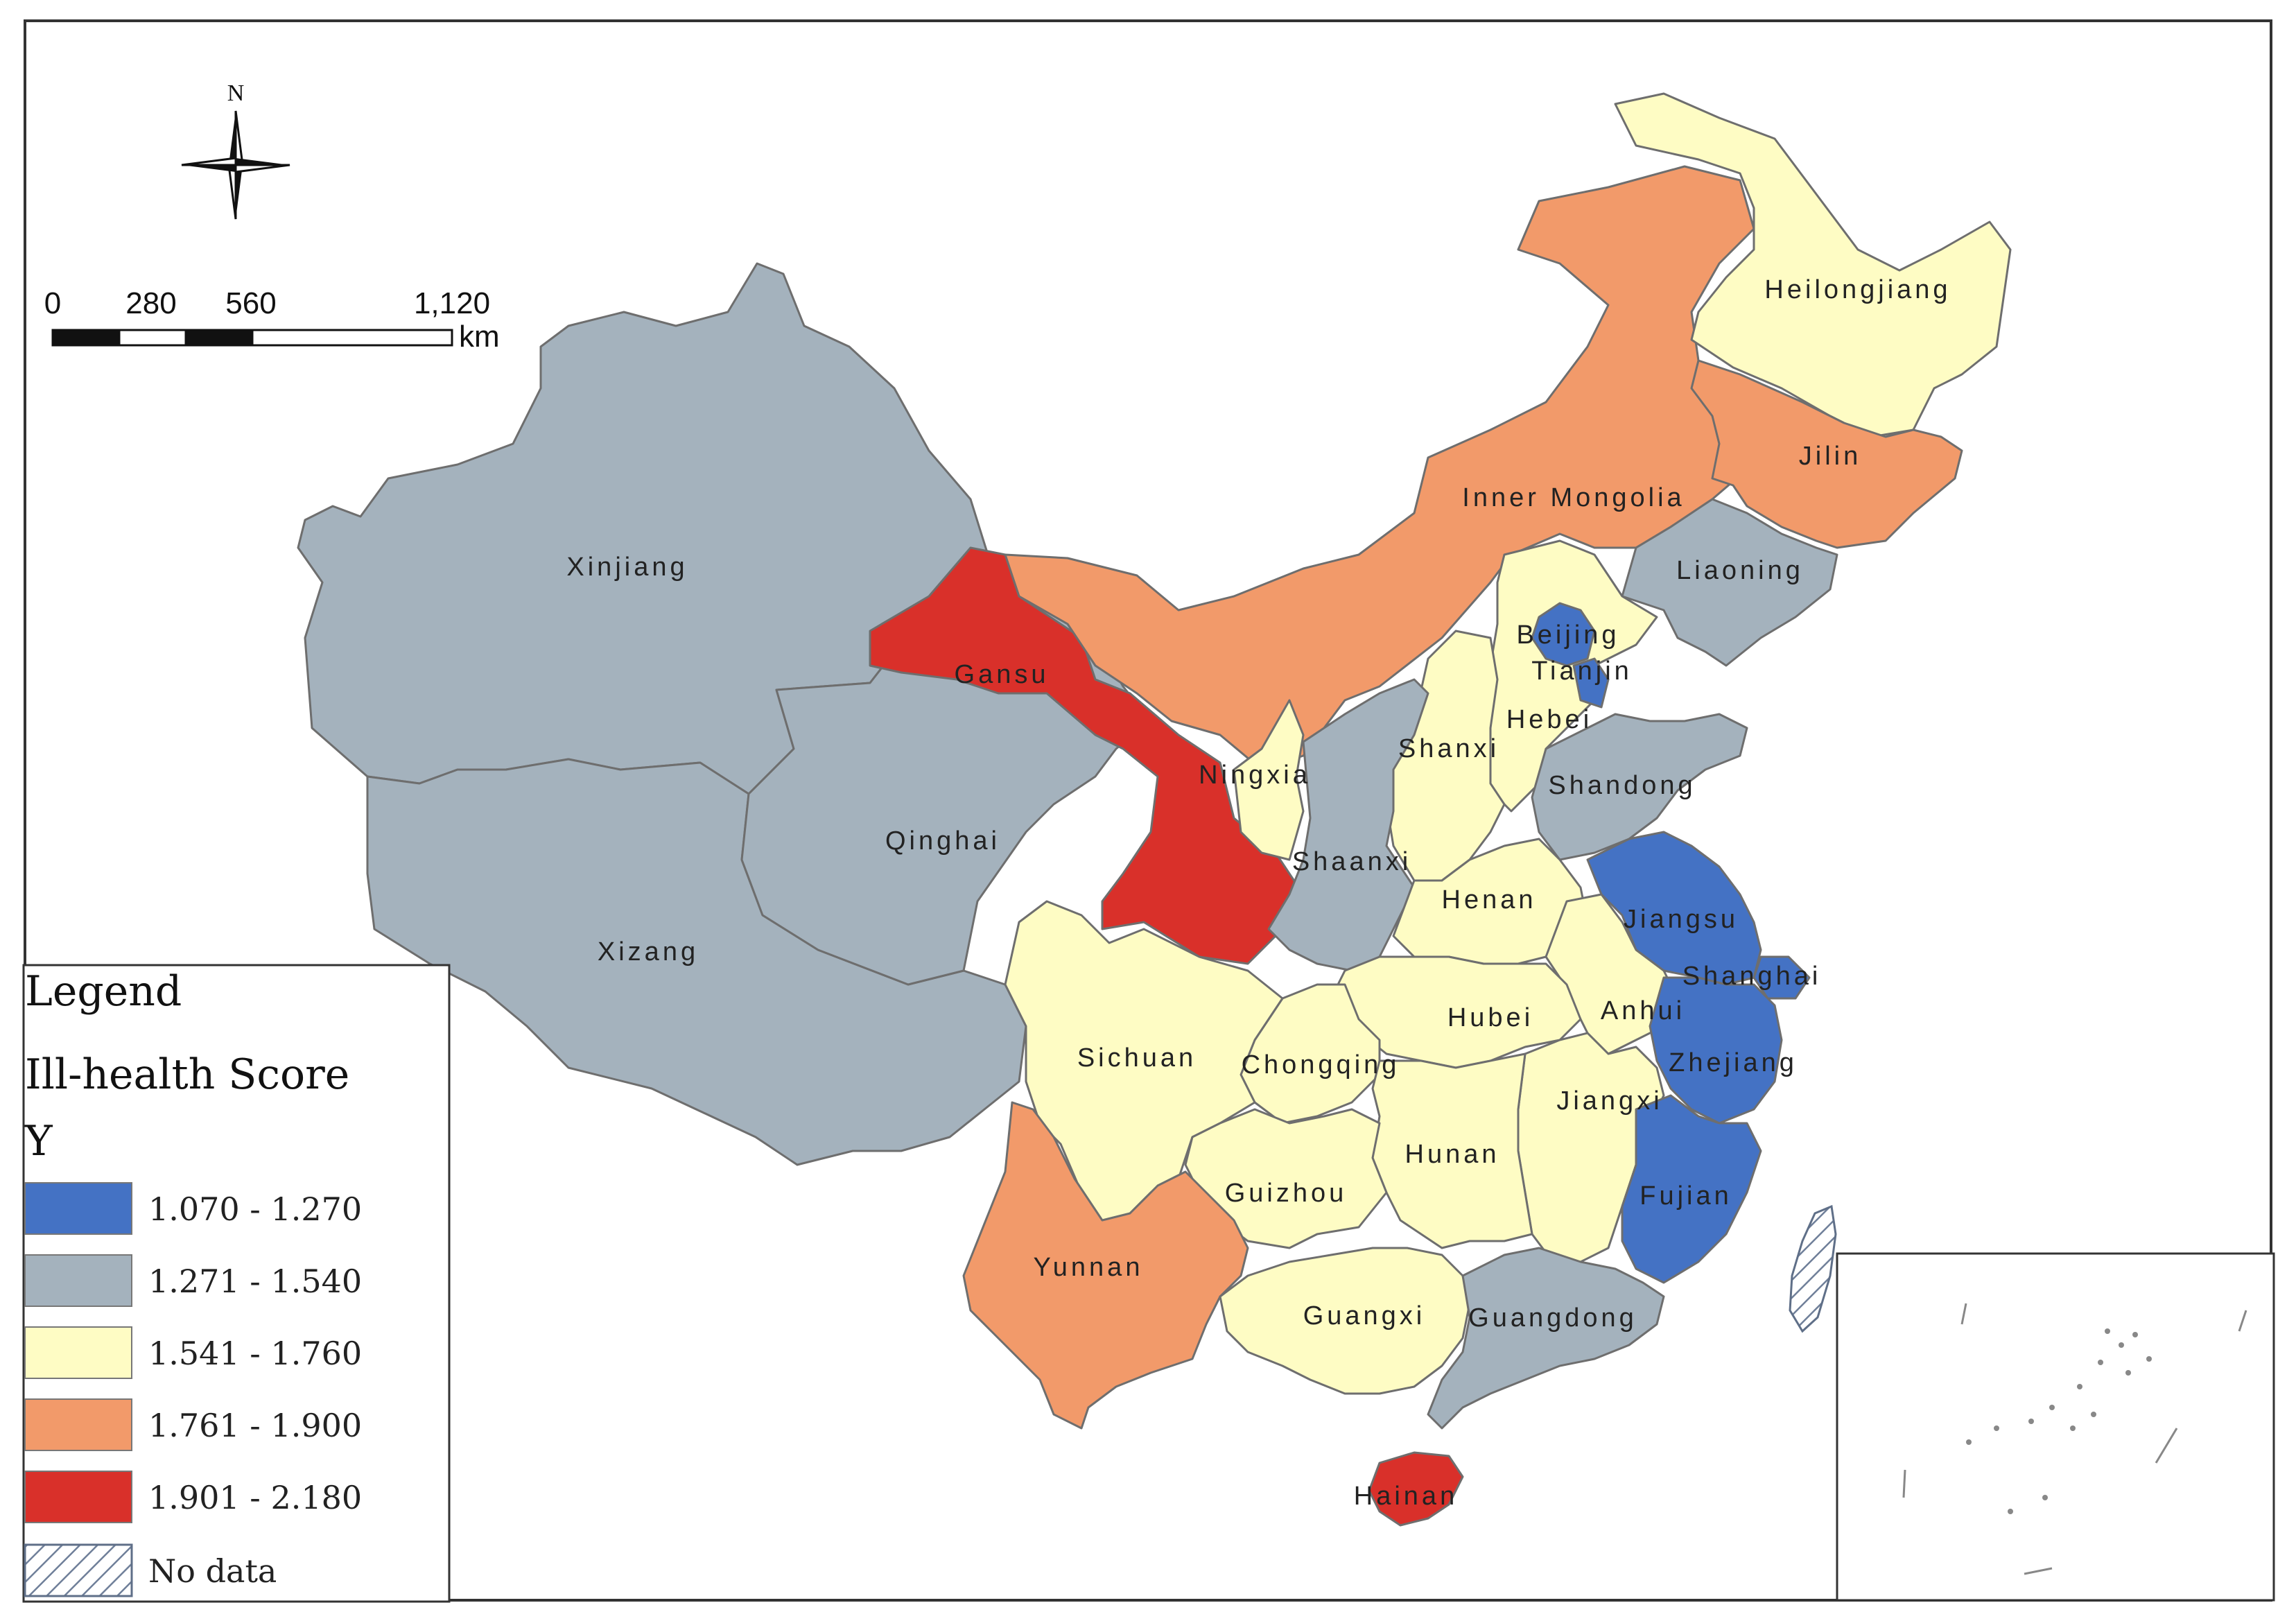 This screenshot has width=2296, height=1621. I want to click on province-beijing, so click(1563, 635).